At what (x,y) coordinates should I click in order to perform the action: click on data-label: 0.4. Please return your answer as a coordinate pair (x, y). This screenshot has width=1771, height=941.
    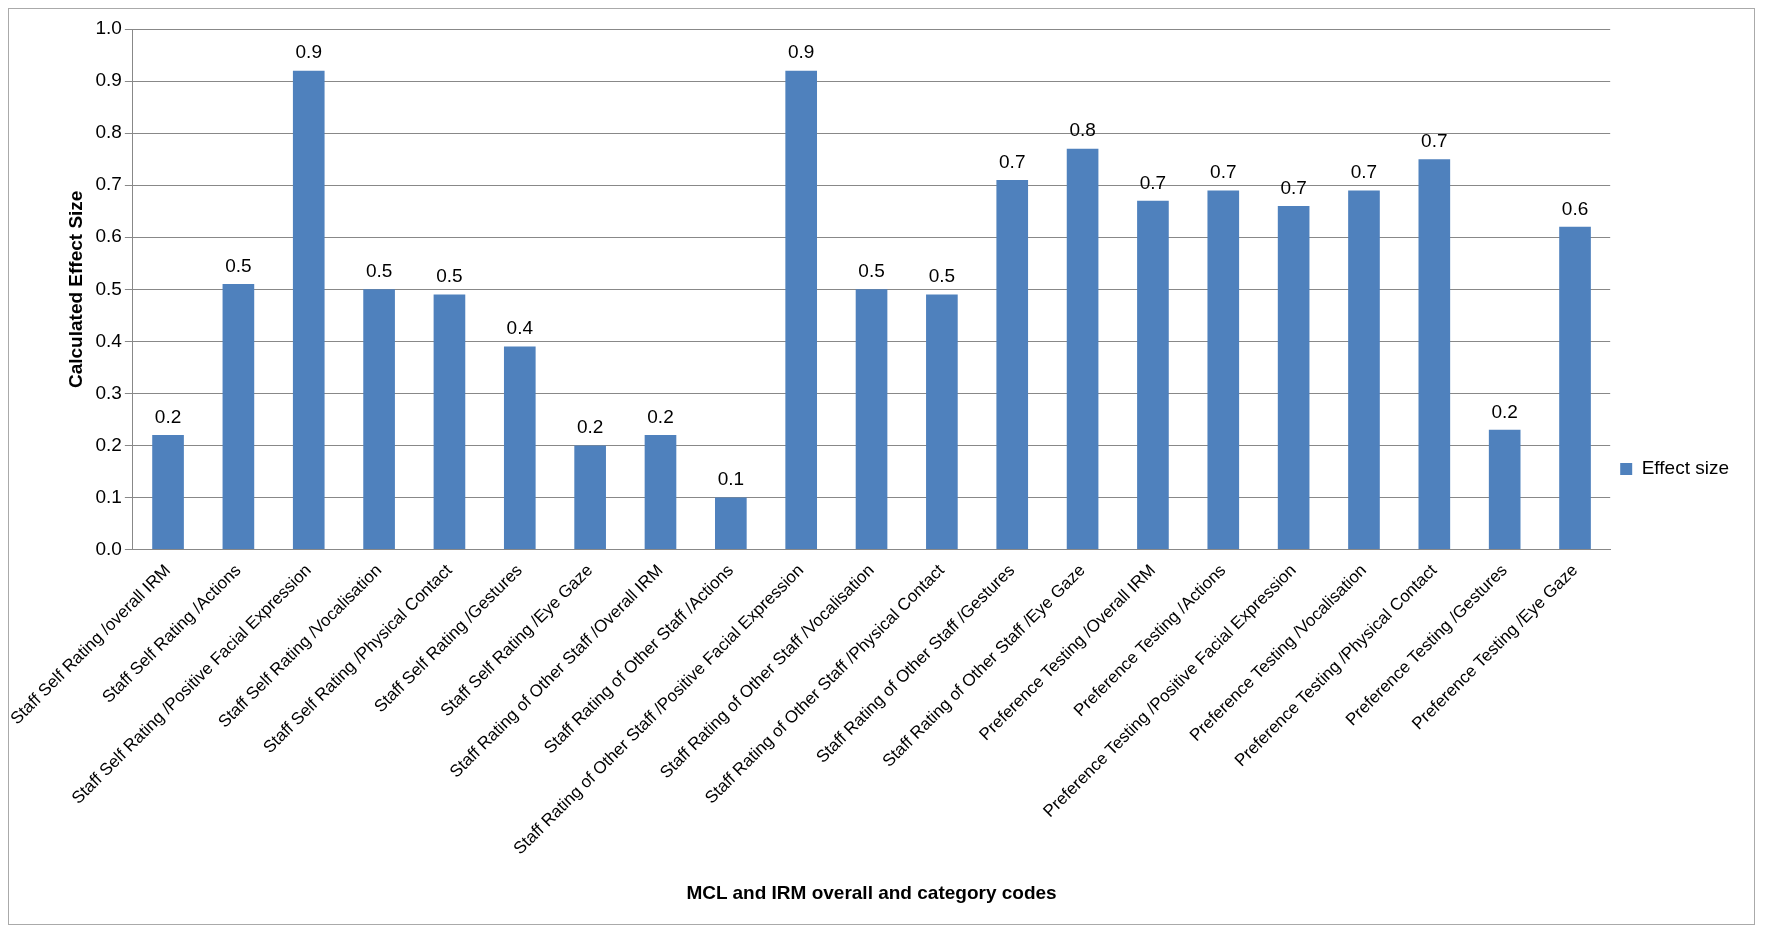
    Looking at the image, I should click on (520, 328).